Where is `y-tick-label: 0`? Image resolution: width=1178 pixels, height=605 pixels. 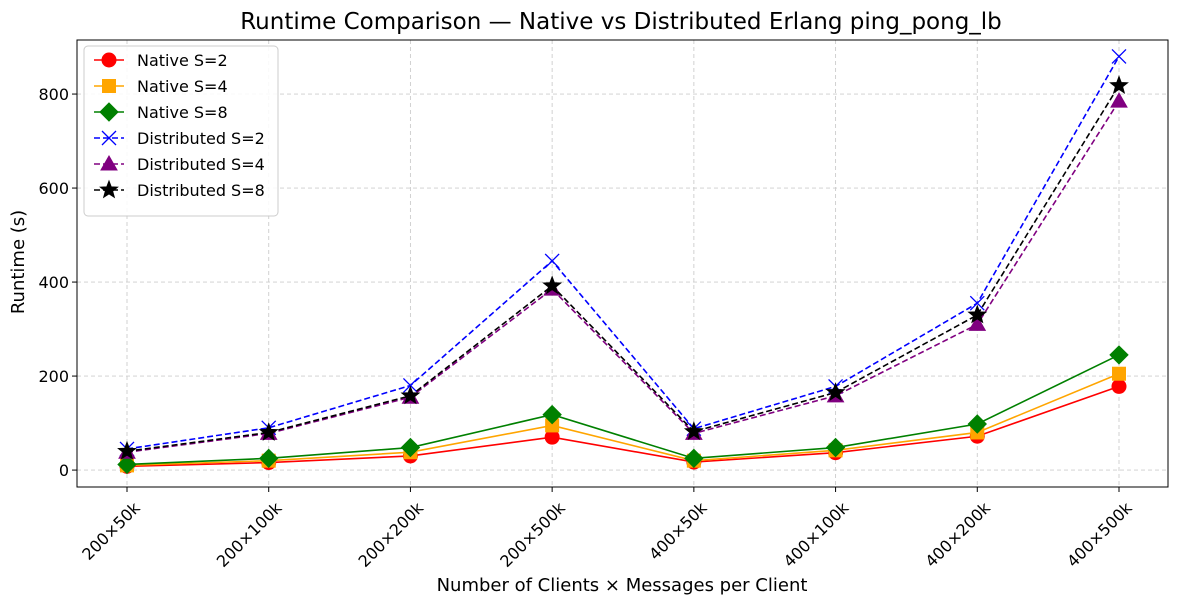
y-tick-label: 0 is located at coordinates (64, 470).